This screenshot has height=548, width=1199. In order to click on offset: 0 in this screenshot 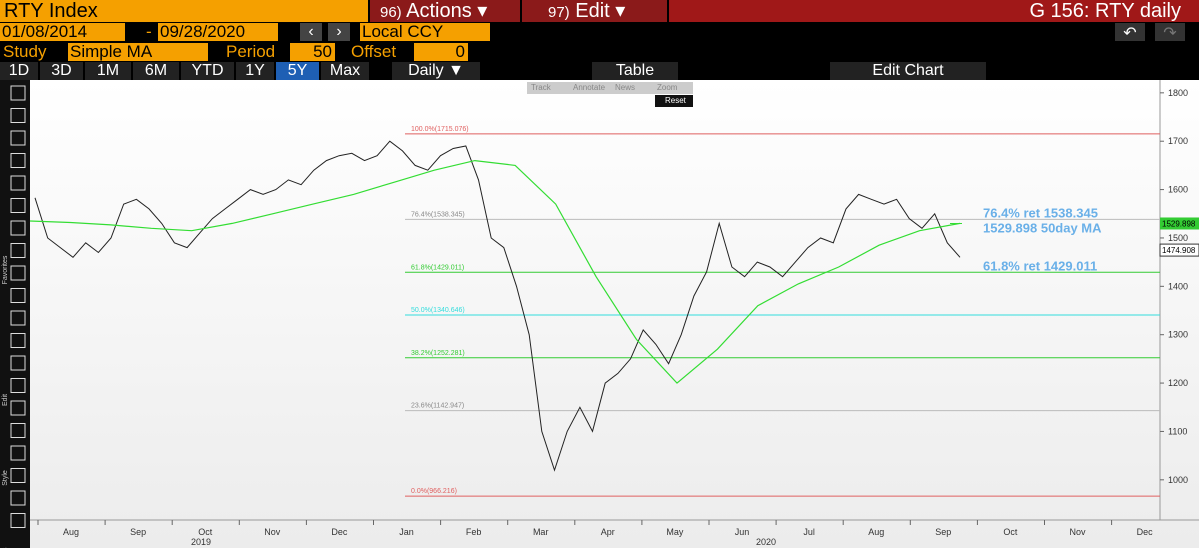, I will do `click(441, 52)`.